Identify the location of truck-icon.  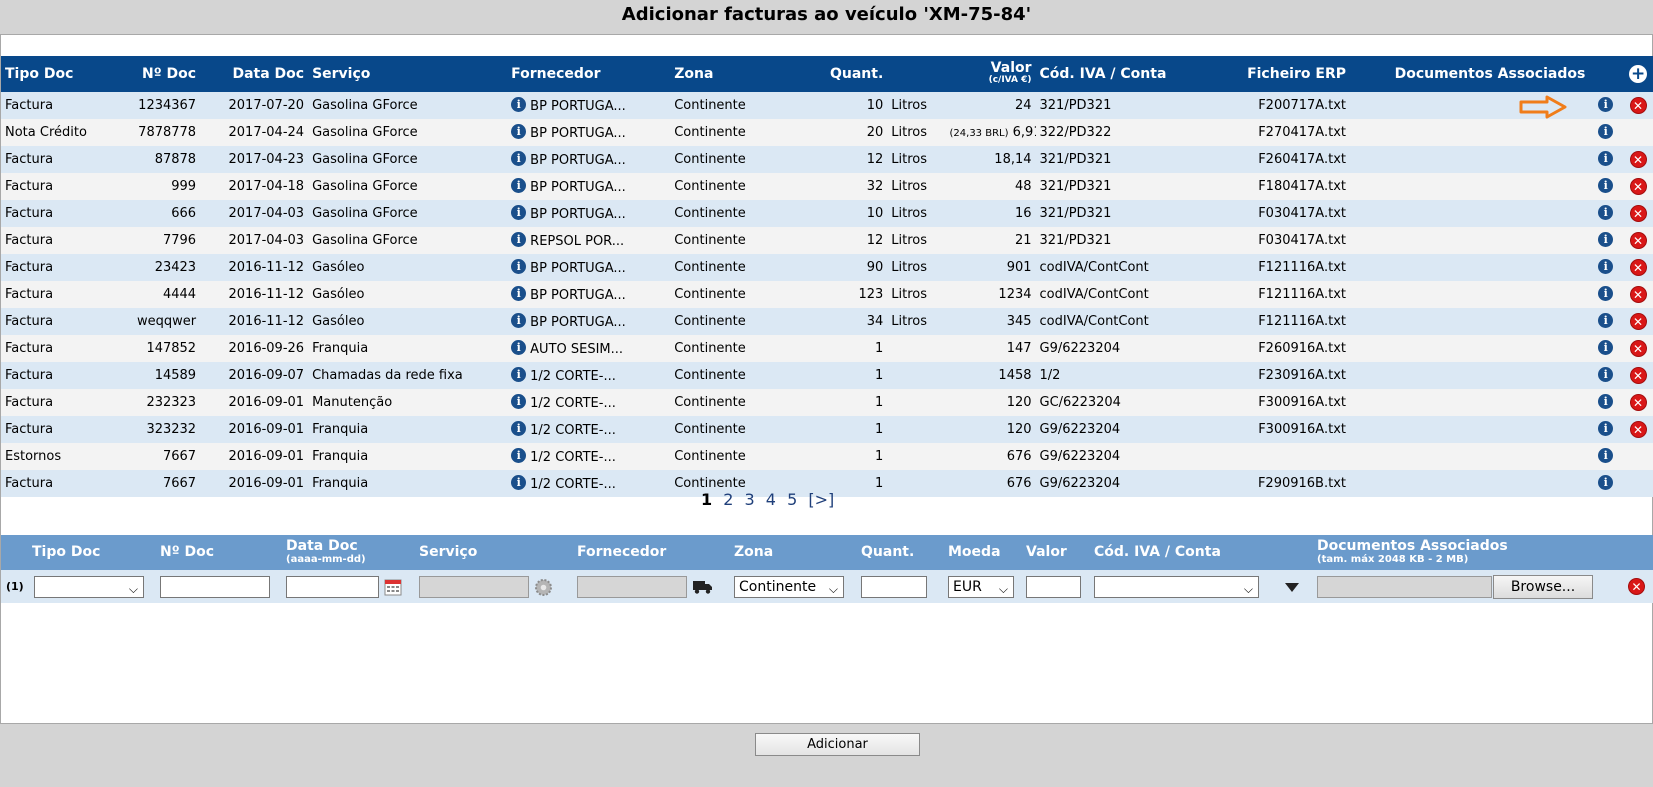
(703, 587).